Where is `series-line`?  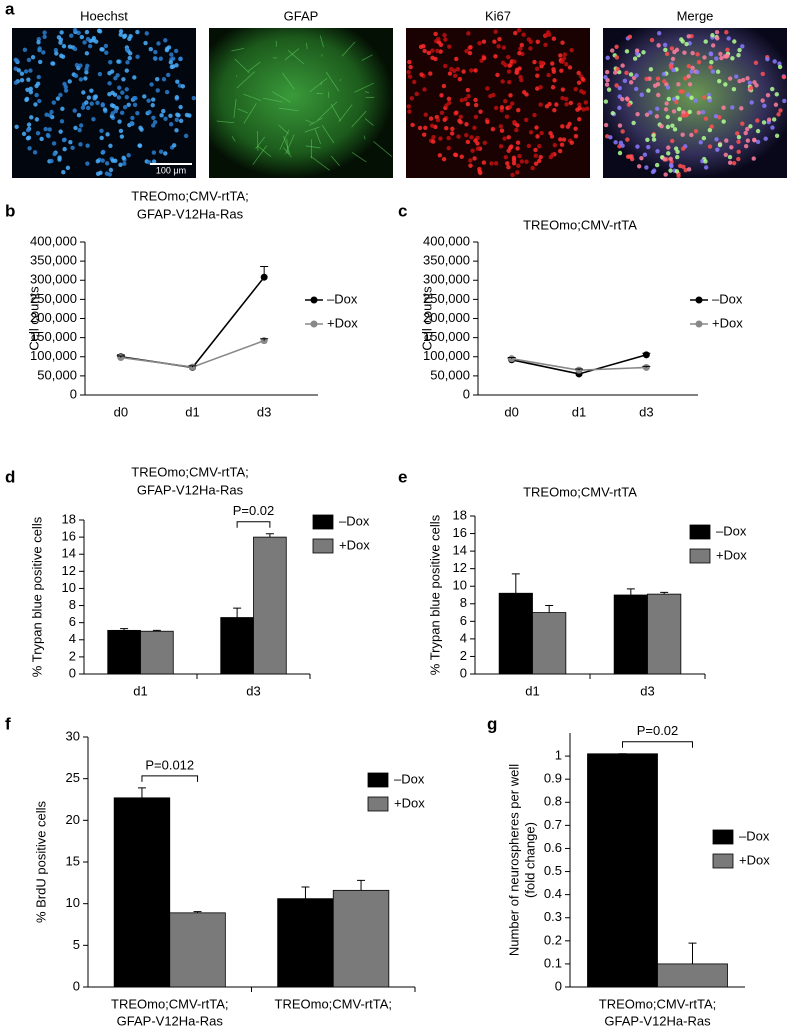
series-line is located at coordinates (192, 322).